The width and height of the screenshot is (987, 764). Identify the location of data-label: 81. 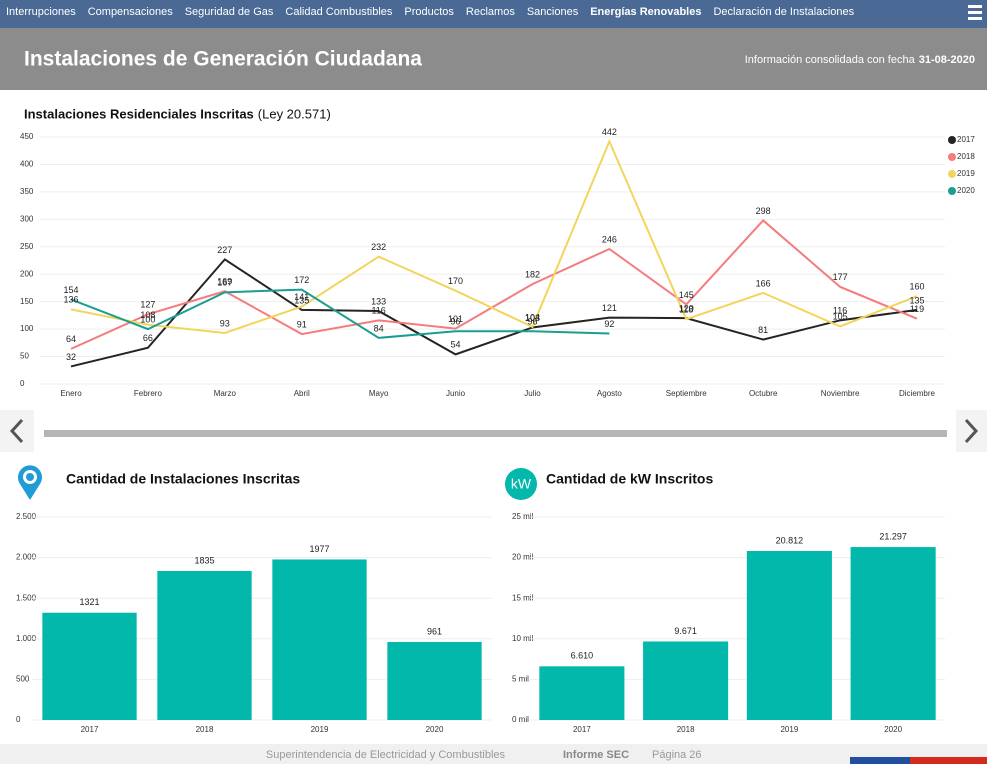
(763, 330).